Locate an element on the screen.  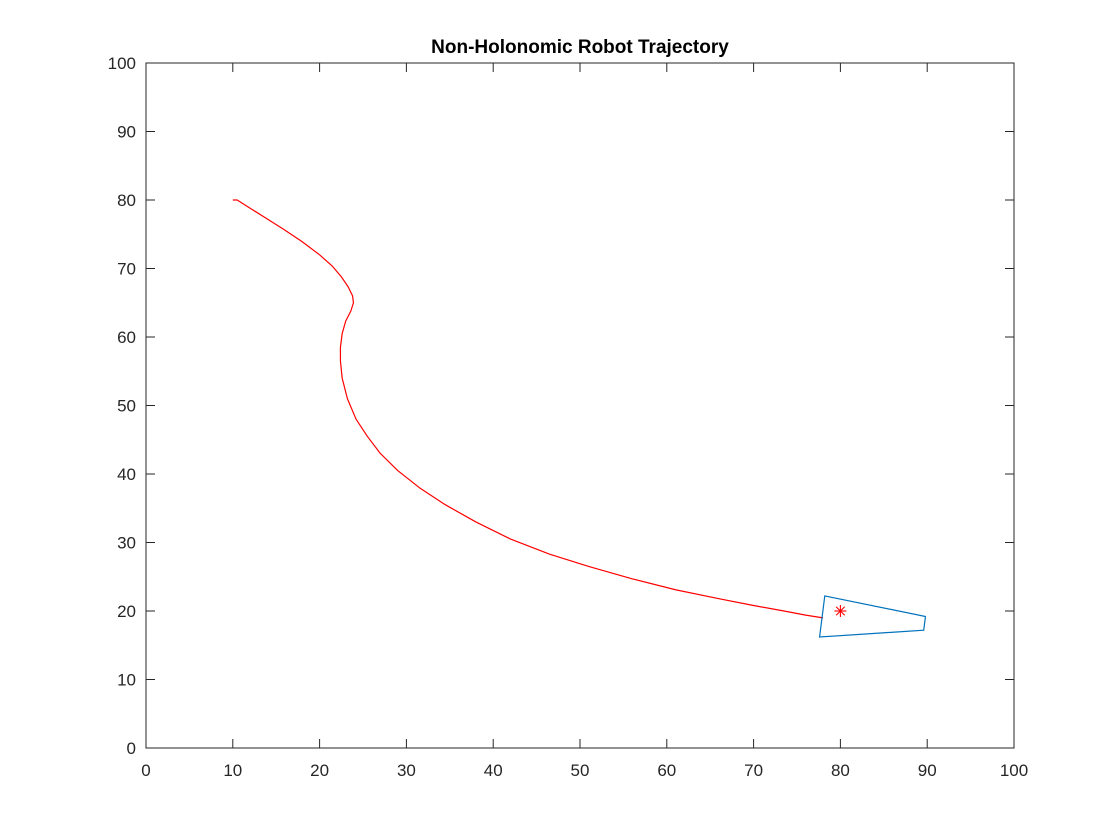
y-tick-label: 10 is located at coordinates (126, 680).